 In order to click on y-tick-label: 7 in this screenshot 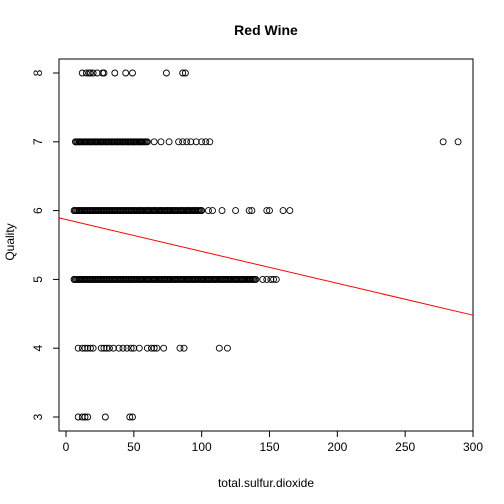, I will do `click(38, 141)`.